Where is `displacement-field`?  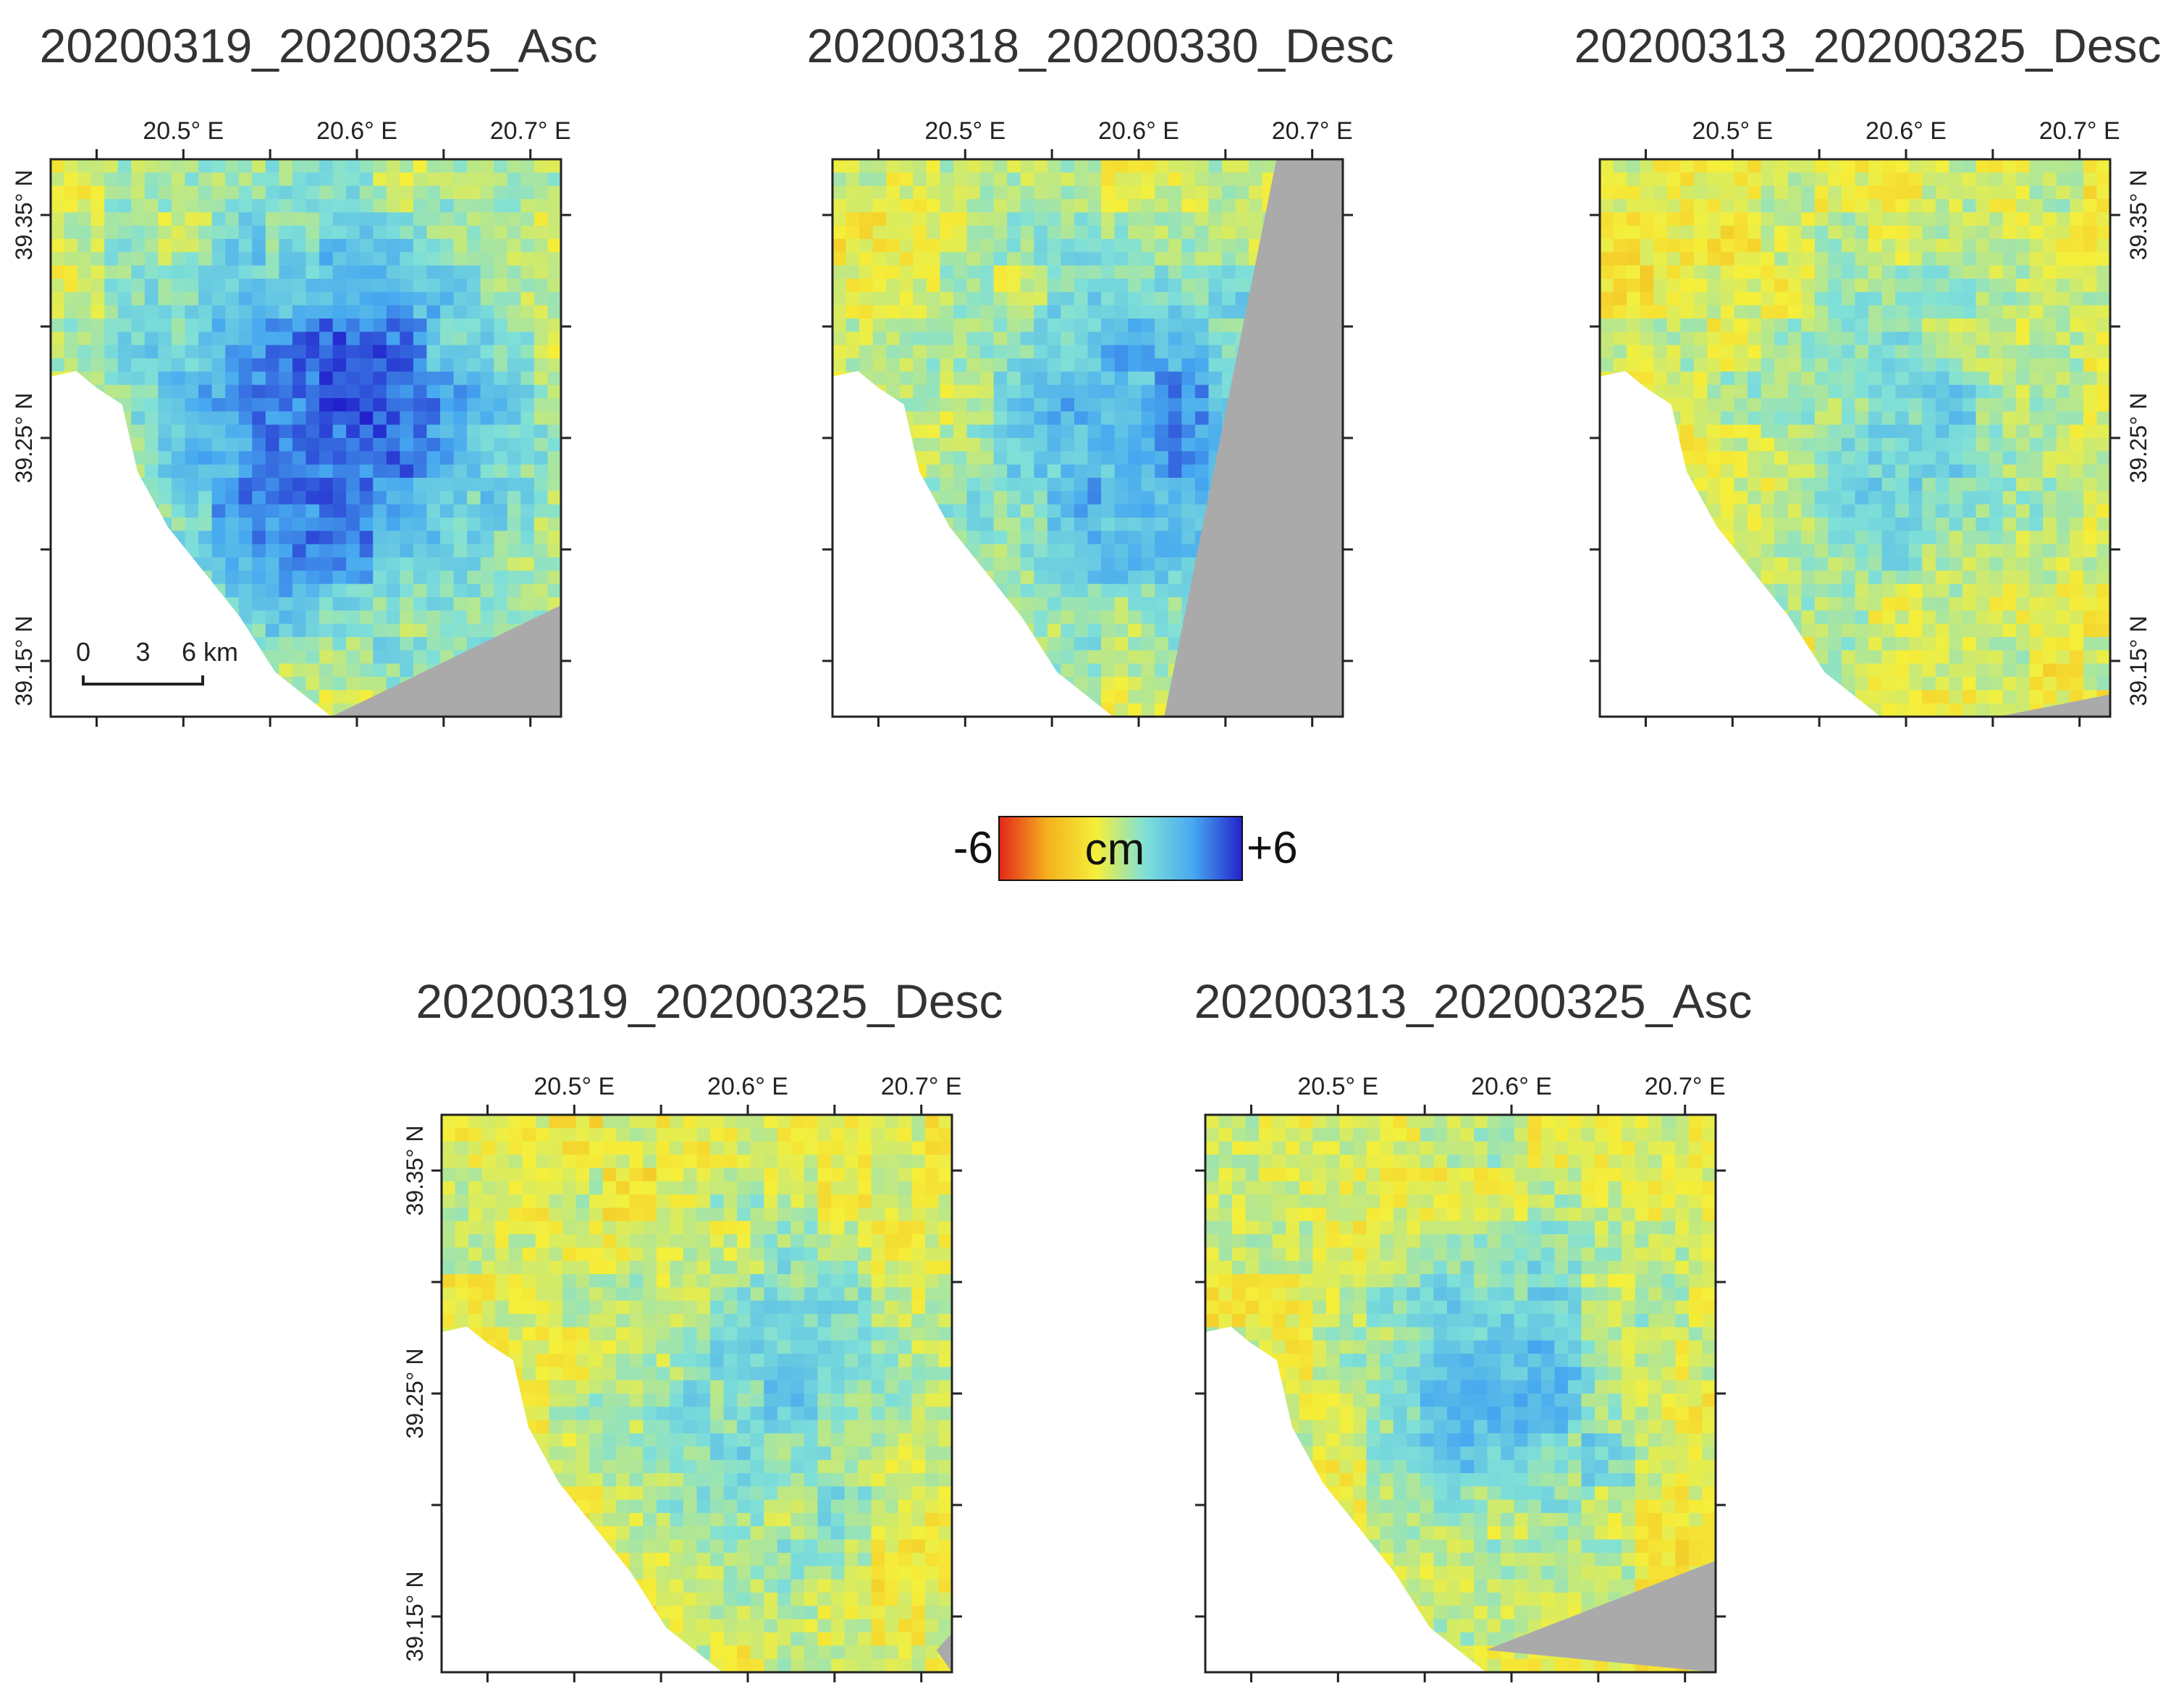 displacement-field is located at coordinates (306, 438).